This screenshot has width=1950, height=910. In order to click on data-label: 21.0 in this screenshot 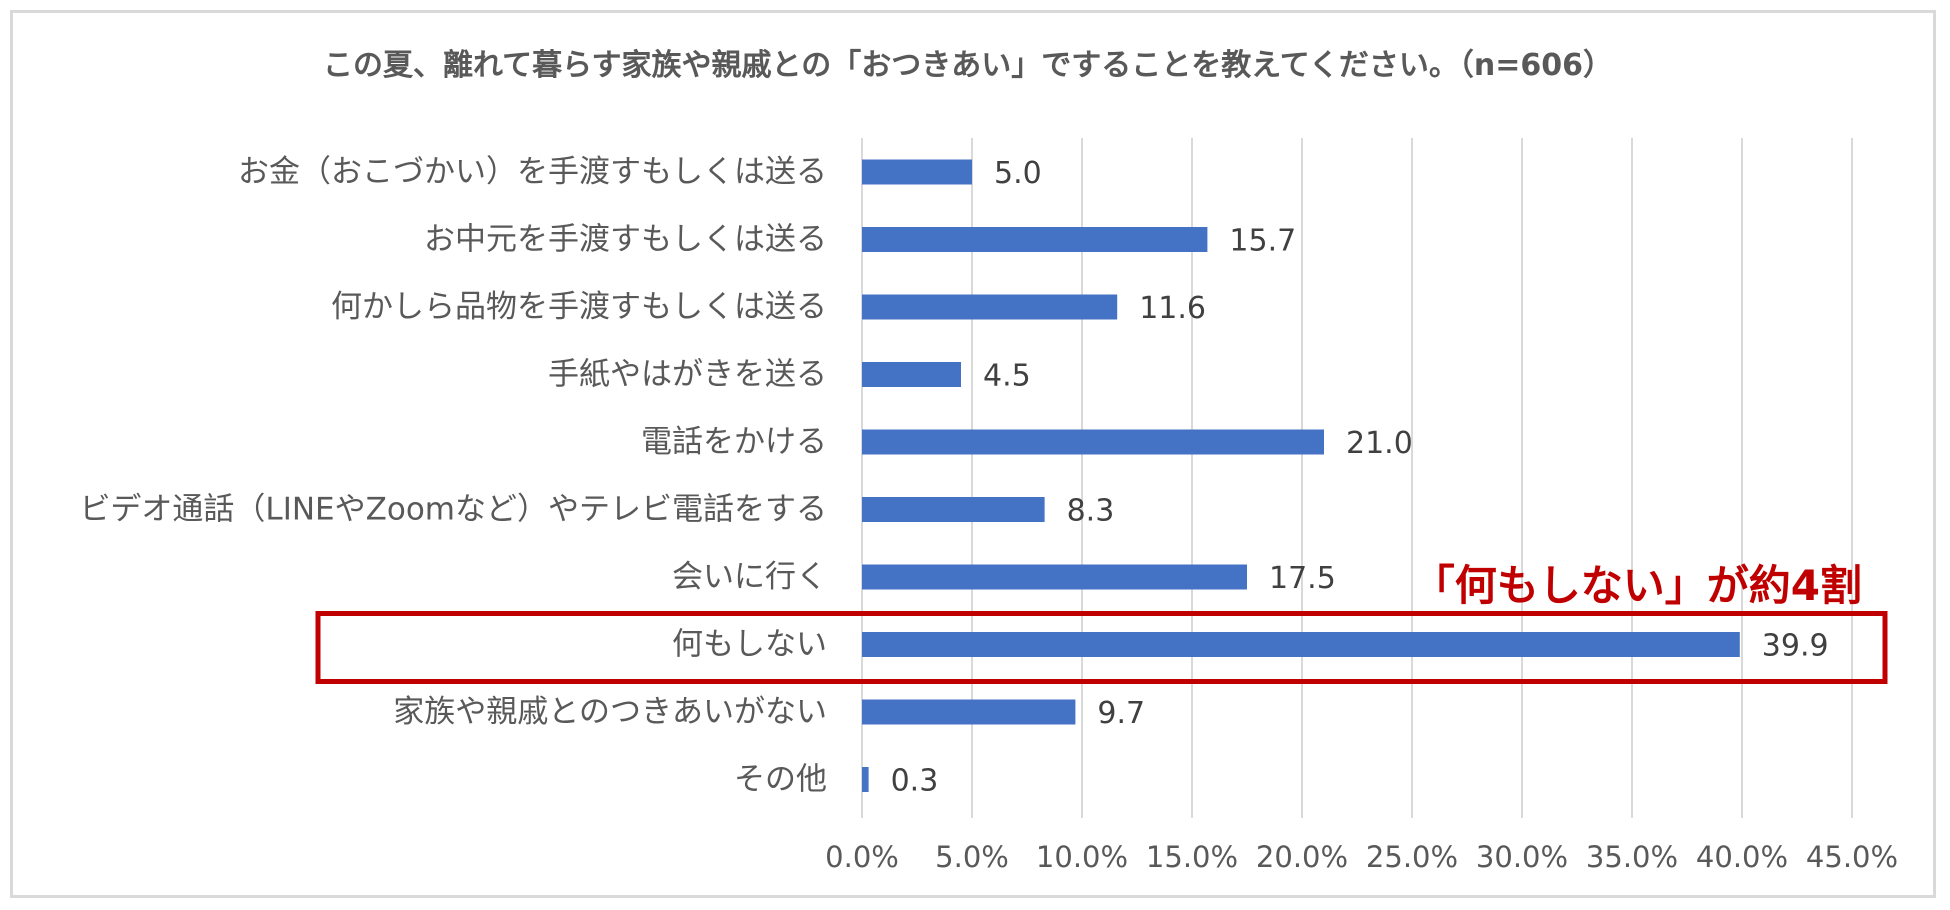, I will do `click(1379, 443)`.